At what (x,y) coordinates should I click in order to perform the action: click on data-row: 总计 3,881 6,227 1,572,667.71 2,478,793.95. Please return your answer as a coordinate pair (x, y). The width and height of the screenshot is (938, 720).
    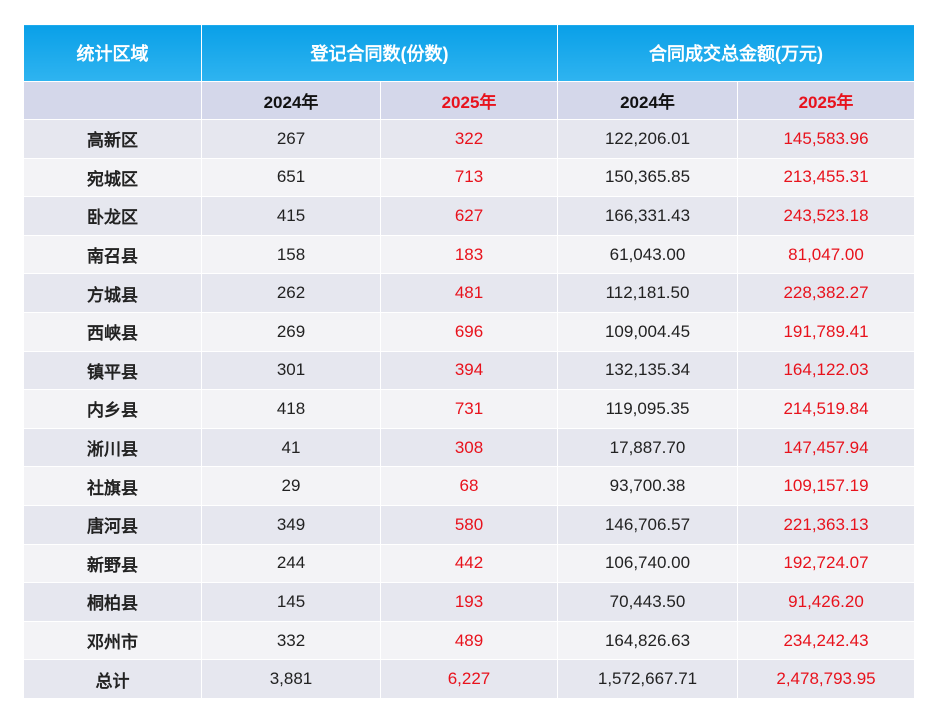
    Looking at the image, I should click on (469, 679).